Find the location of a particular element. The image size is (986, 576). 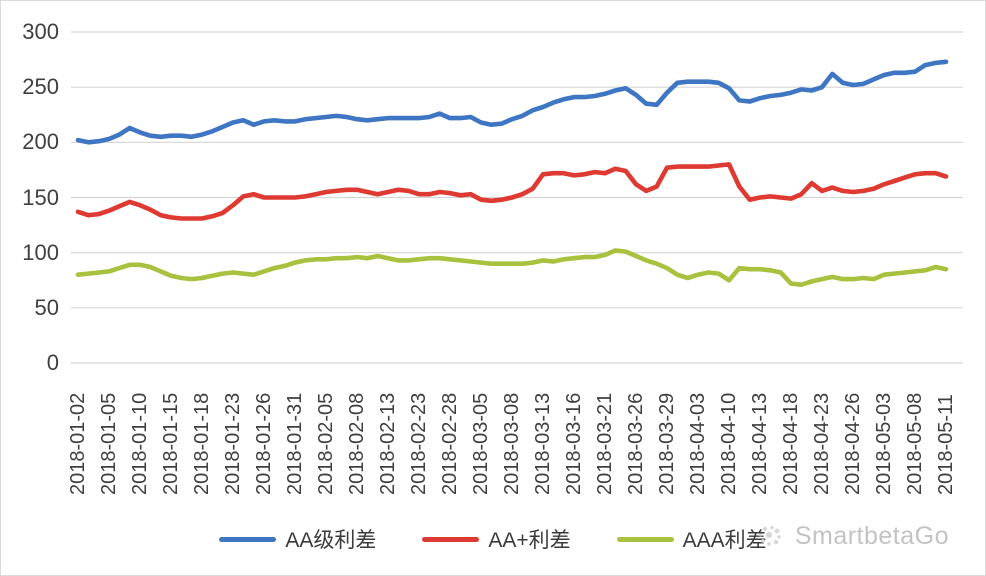

x-tick-label-28: 2018-05-11 is located at coordinates (946, 444).